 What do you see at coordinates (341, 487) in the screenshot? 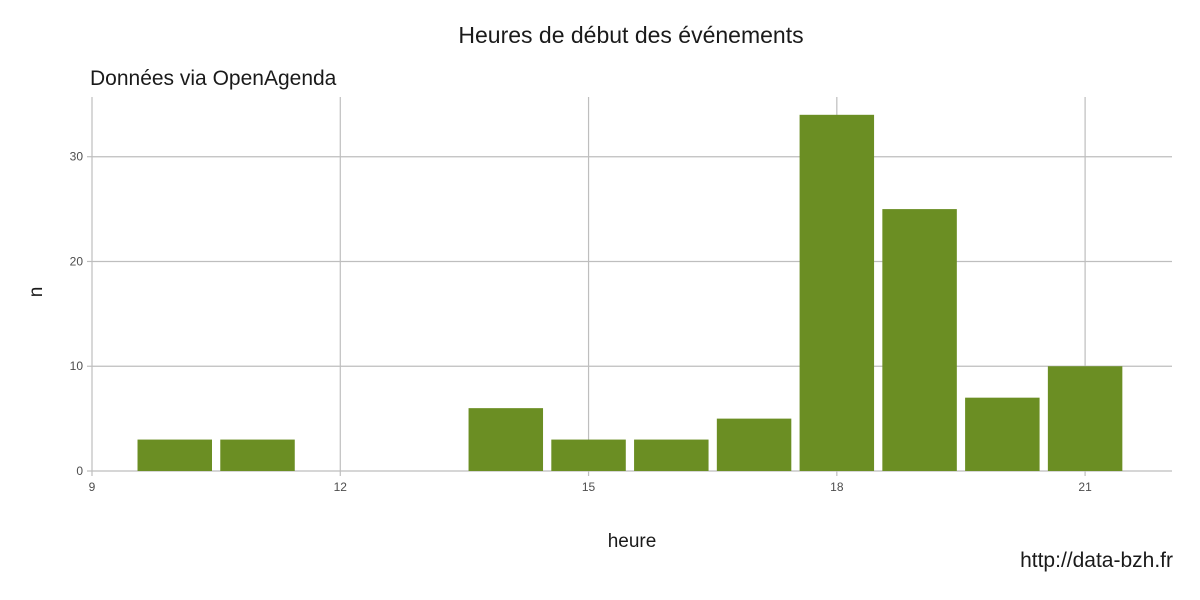
I see `x-tick-label: 12` at bounding box center [341, 487].